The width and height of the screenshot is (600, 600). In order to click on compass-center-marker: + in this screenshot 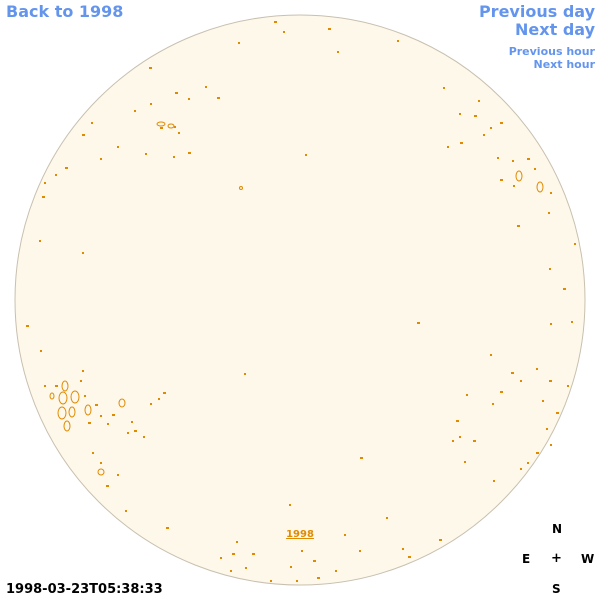, I will do `click(556, 558)`.